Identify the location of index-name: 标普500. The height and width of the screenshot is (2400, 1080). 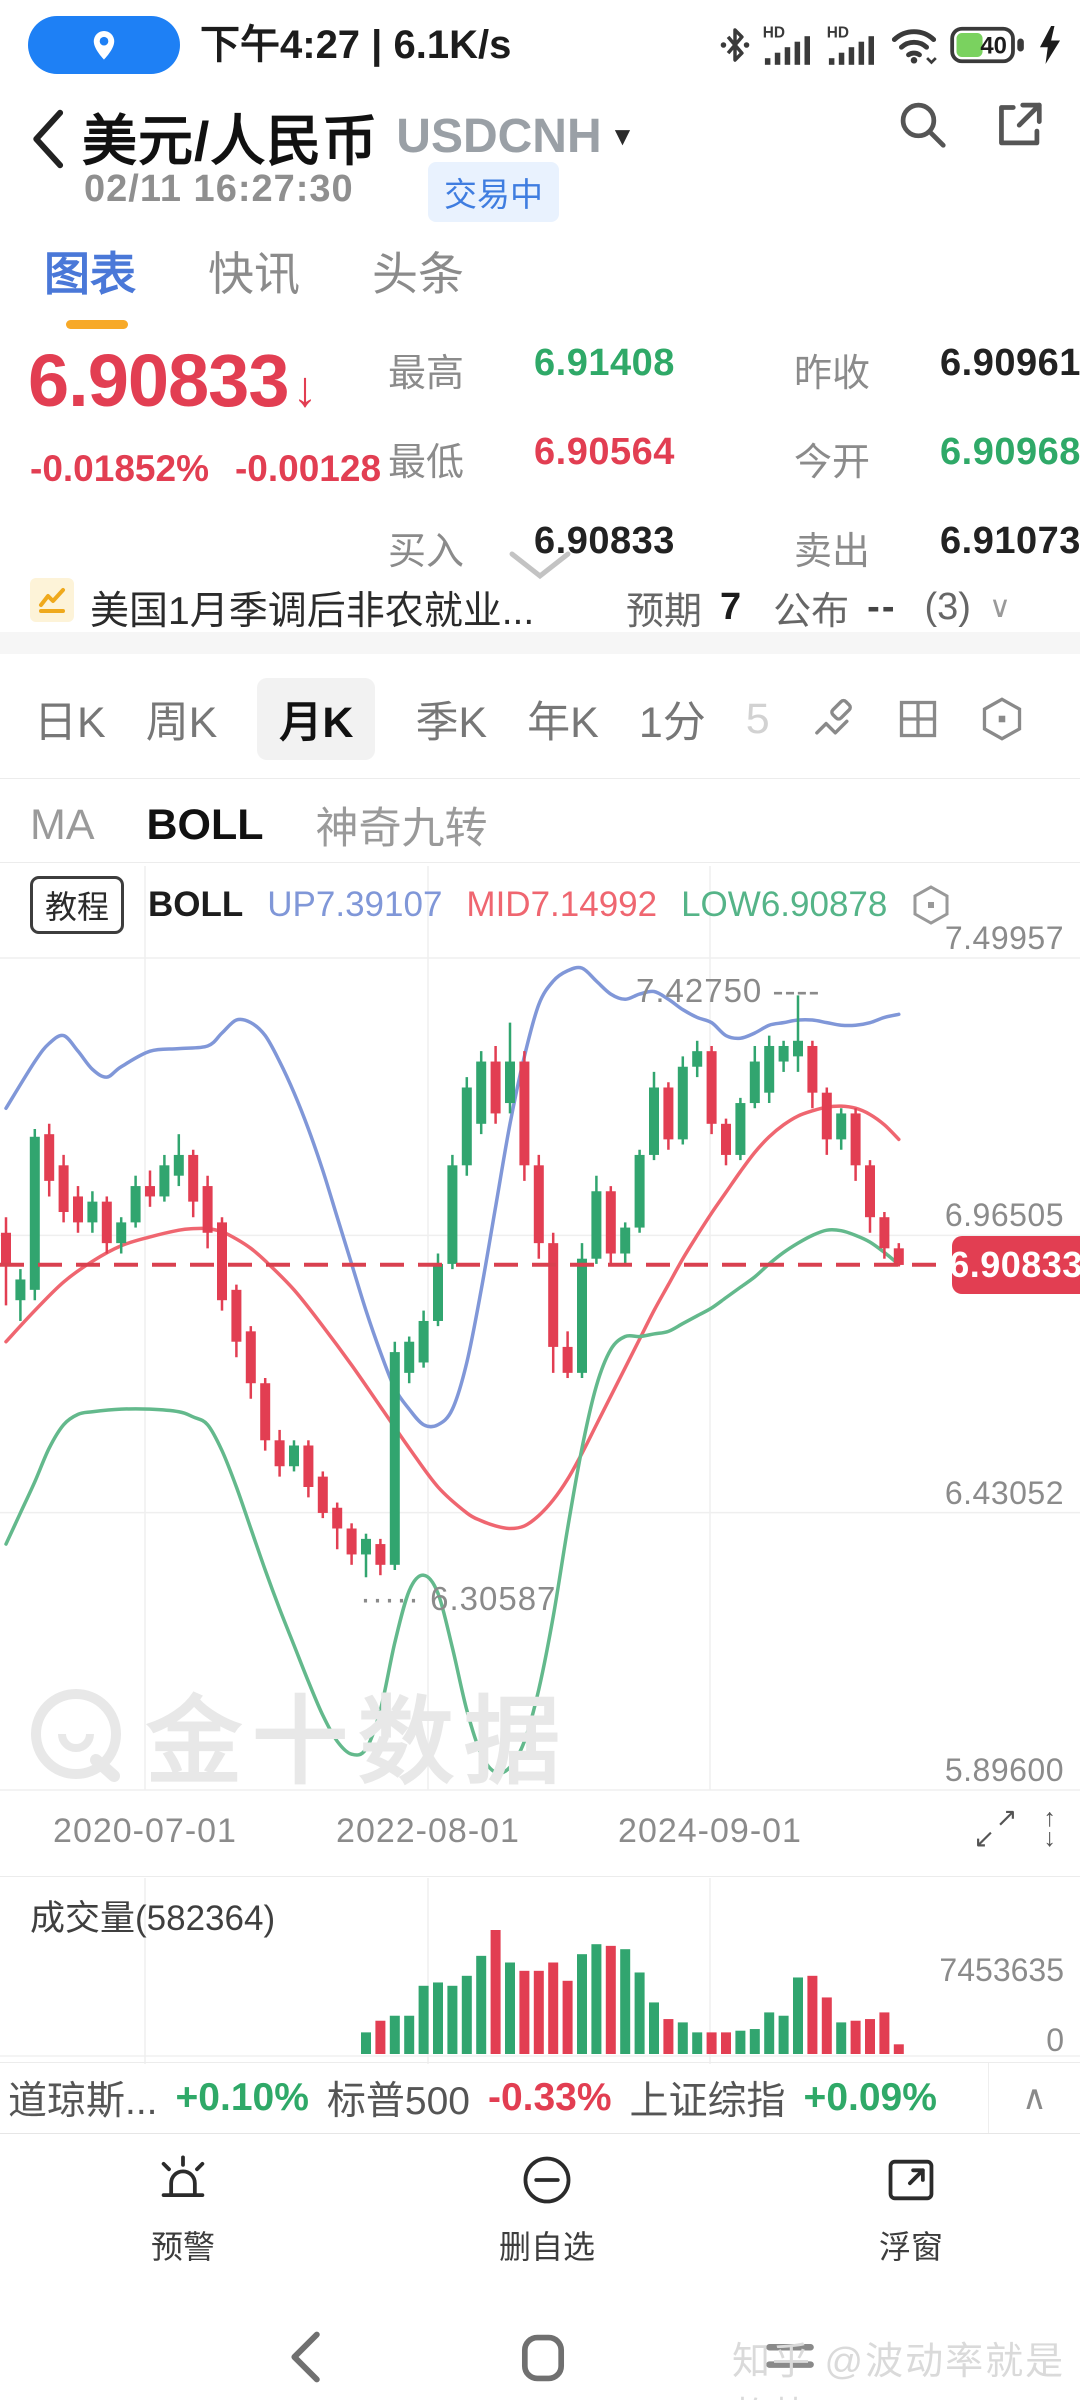
(398, 2101).